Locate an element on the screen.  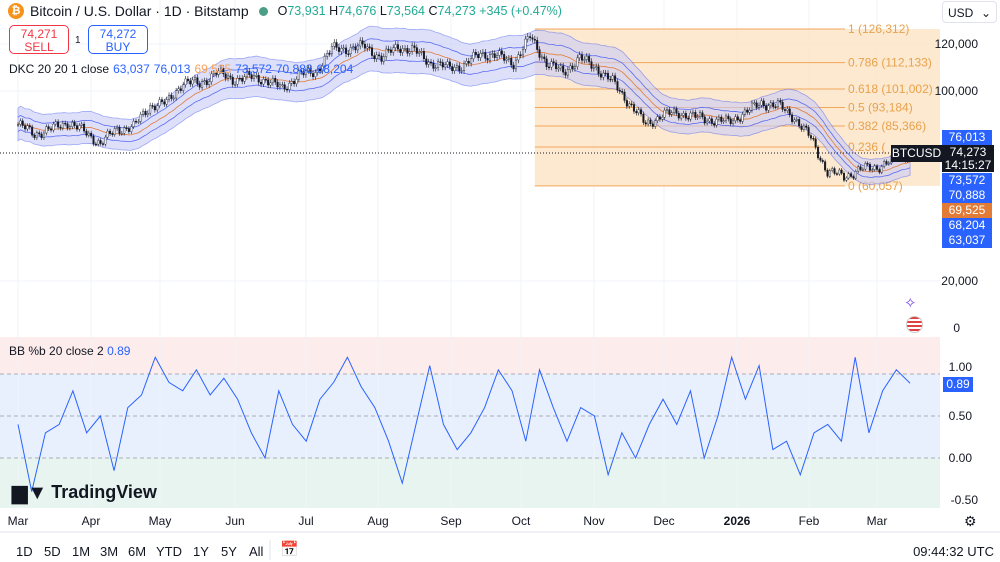
range-button-ytd: YTD is located at coordinates (169, 551).